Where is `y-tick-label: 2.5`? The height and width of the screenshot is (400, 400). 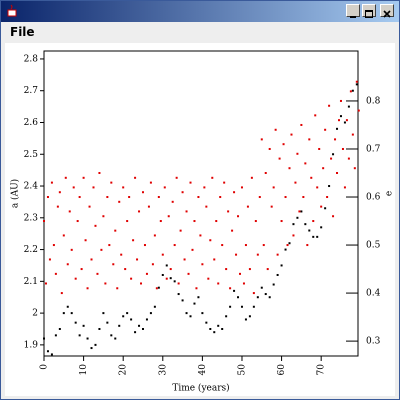 y-tick-label: 2.5 is located at coordinates (31, 155).